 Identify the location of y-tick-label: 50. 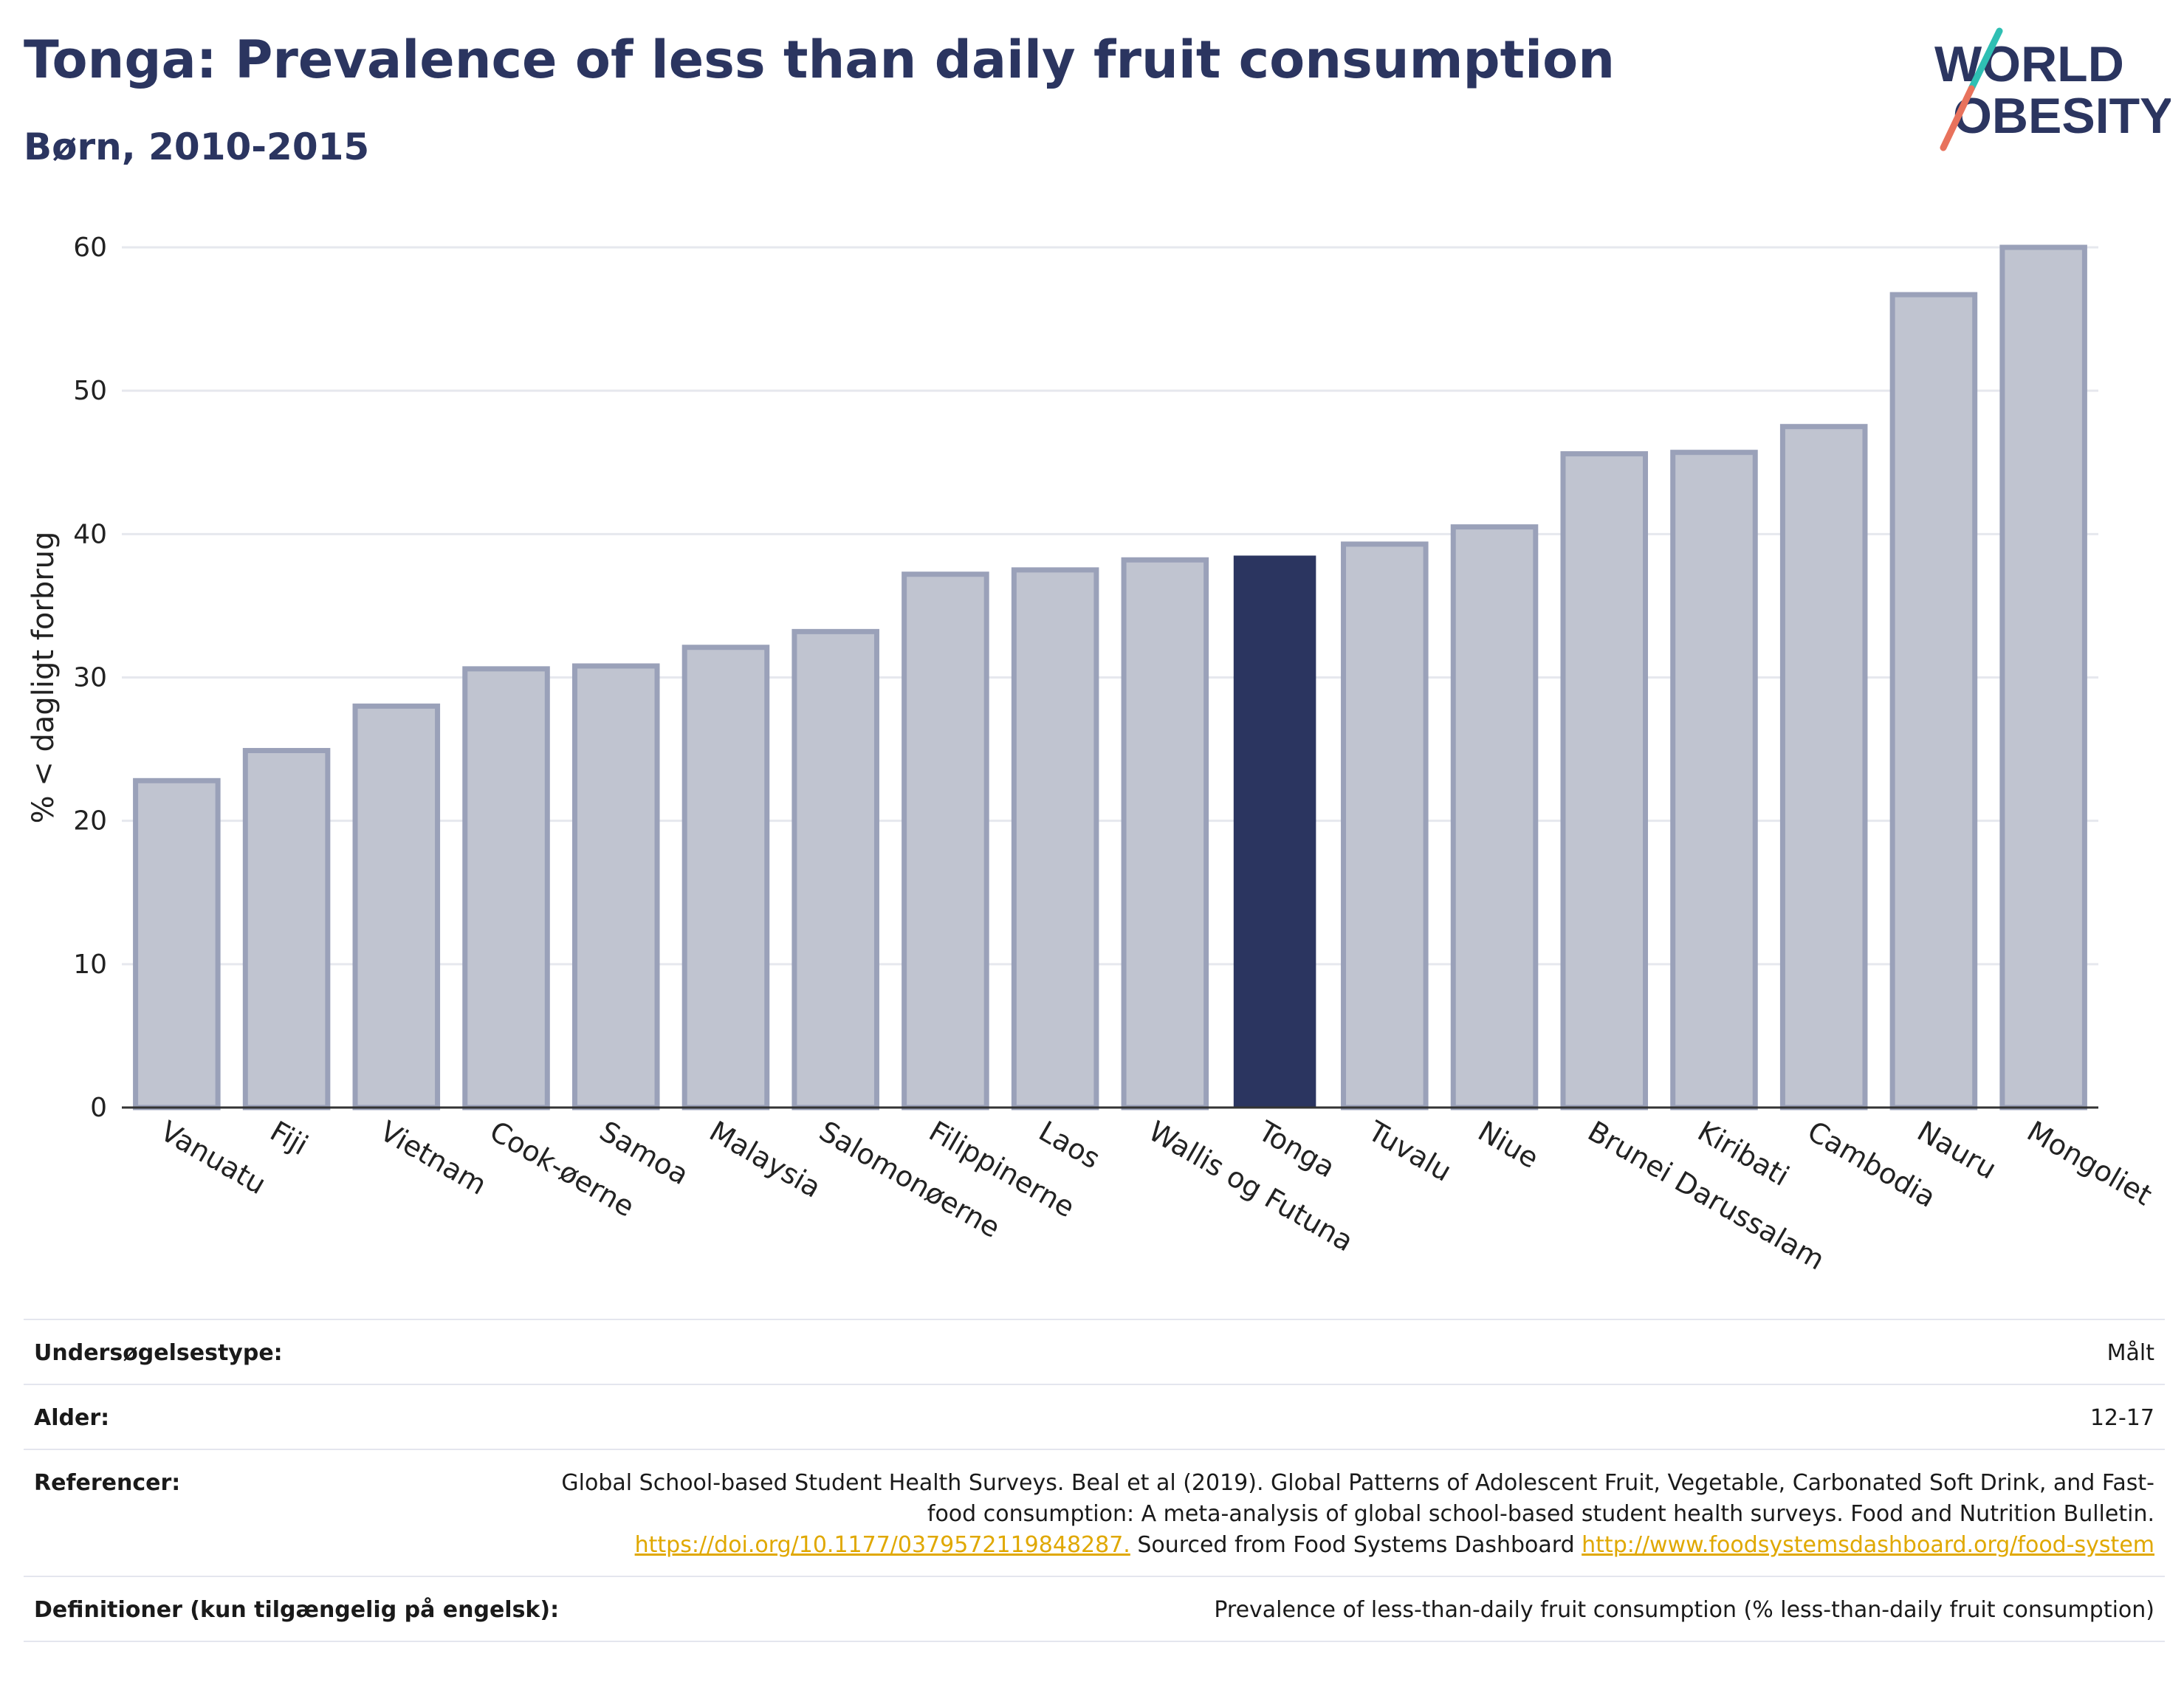
(90, 391).